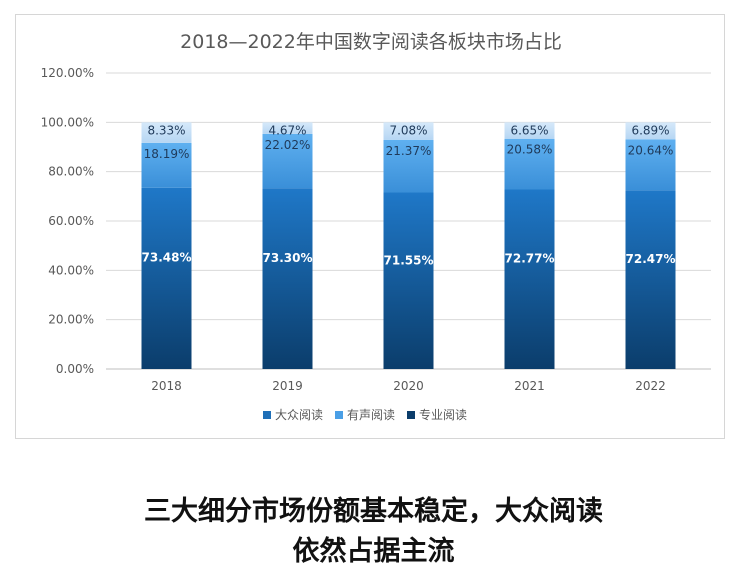  What do you see at coordinates (67, 73) in the screenshot?
I see `y-tick-label: 120.00%` at bounding box center [67, 73].